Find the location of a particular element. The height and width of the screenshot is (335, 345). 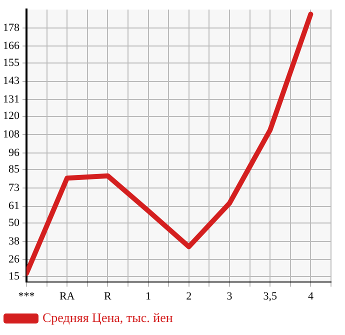

x-tick-label: 1 is located at coordinates (149, 296).